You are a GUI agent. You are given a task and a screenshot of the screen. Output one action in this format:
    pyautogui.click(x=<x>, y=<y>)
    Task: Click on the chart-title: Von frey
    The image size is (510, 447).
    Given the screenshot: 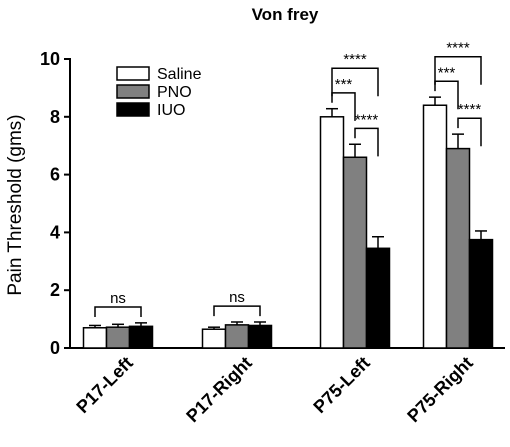 What is the action you would take?
    pyautogui.click(x=285, y=14)
    